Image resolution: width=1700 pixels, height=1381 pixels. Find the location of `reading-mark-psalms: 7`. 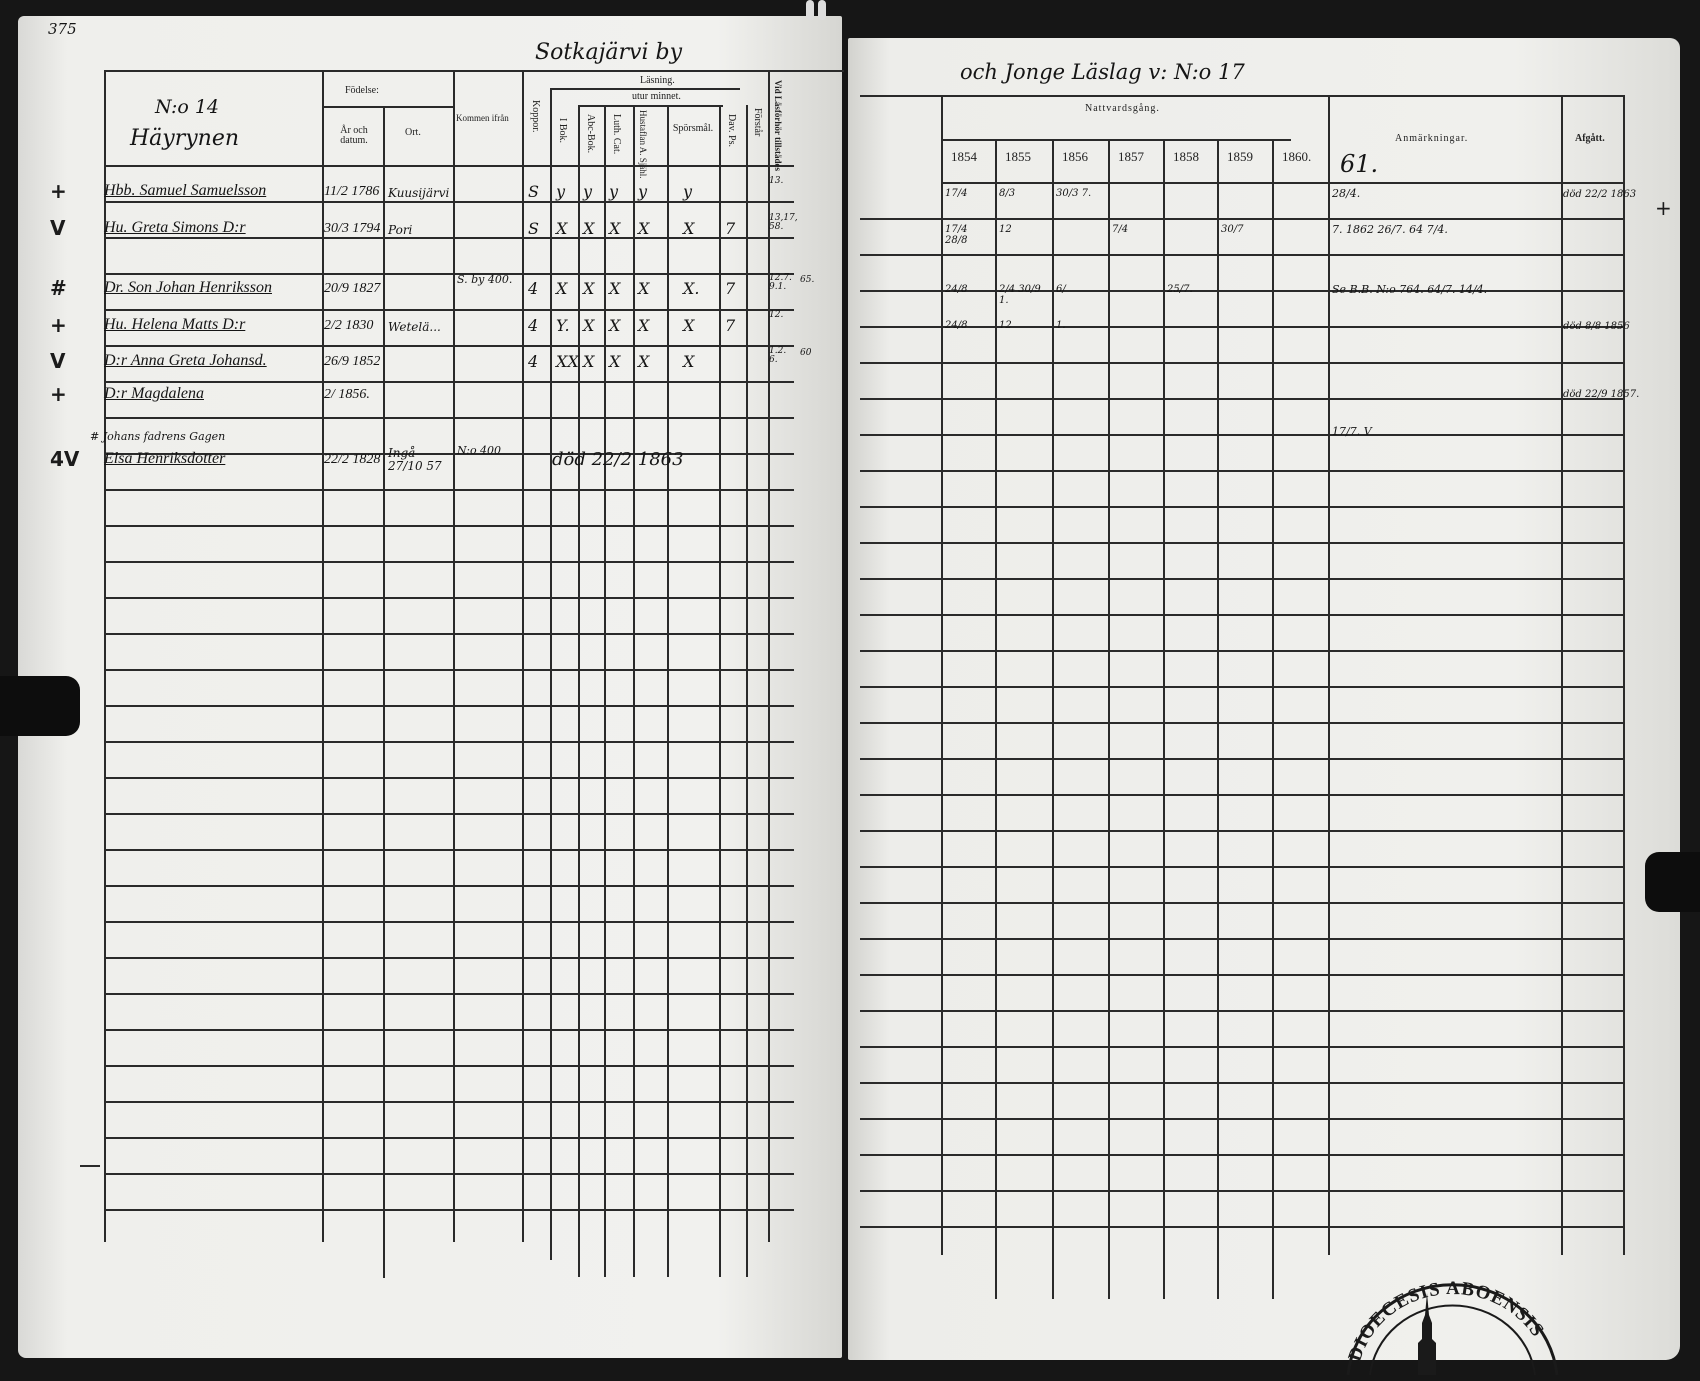

reading-mark-psalms: 7 is located at coordinates (730, 228).